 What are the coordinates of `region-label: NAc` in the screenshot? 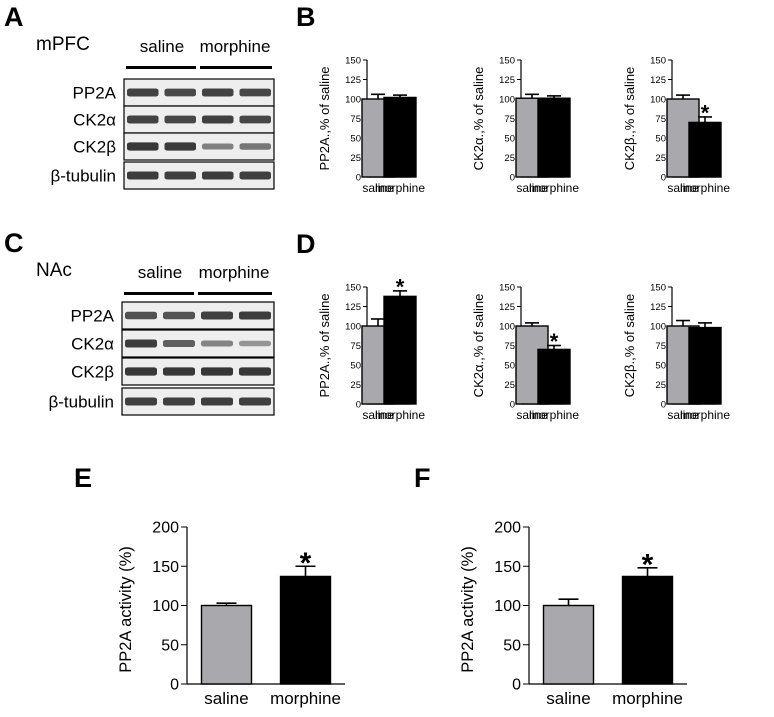 It's located at (54, 270).